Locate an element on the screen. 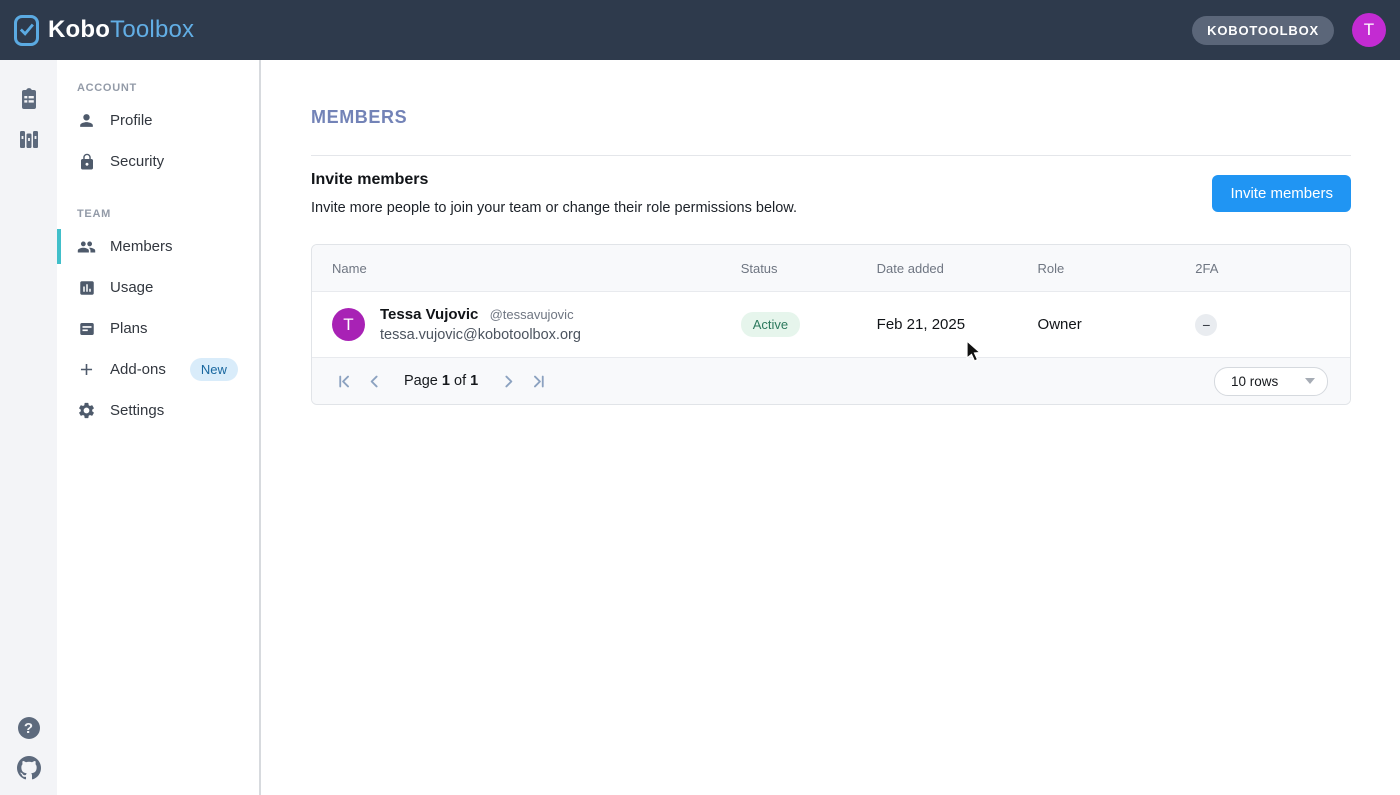 This screenshot has width=1400, height=795. sidebar-item-plans: Plans is located at coordinates (158, 328).